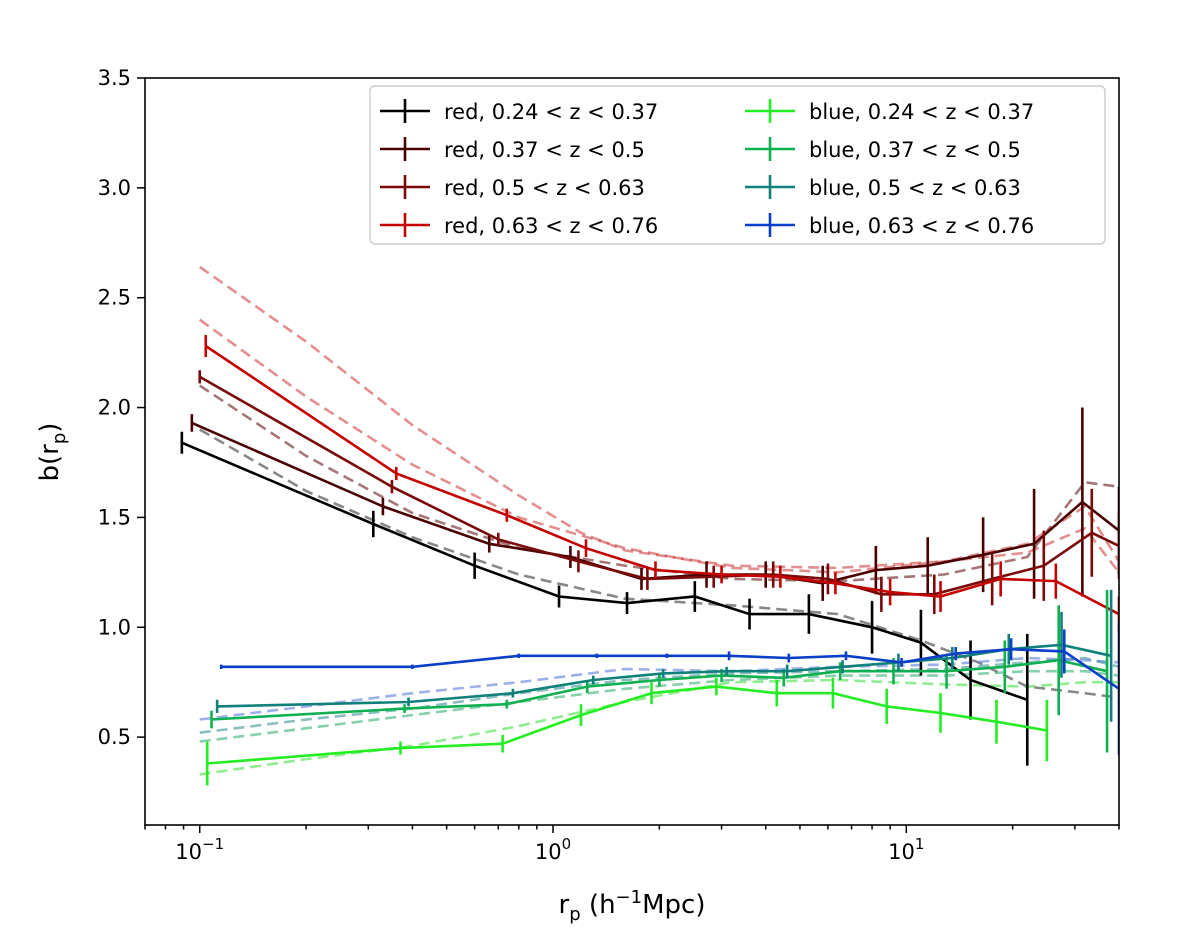  What do you see at coordinates (544, 150) in the screenshot?
I see `legend-label: red, 0.37 < z < 0.5` at bounding box center [544, 150].